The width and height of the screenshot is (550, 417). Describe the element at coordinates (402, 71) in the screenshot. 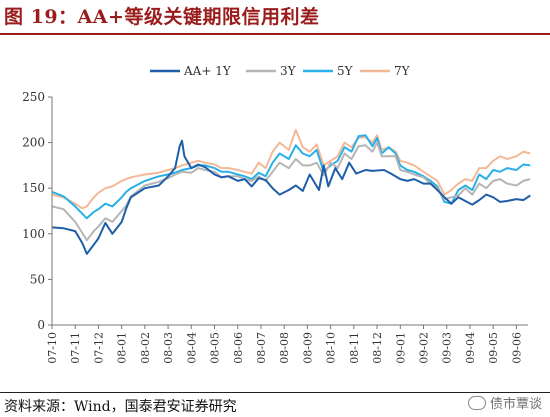

I see `legend-label: 7Y` at that location.